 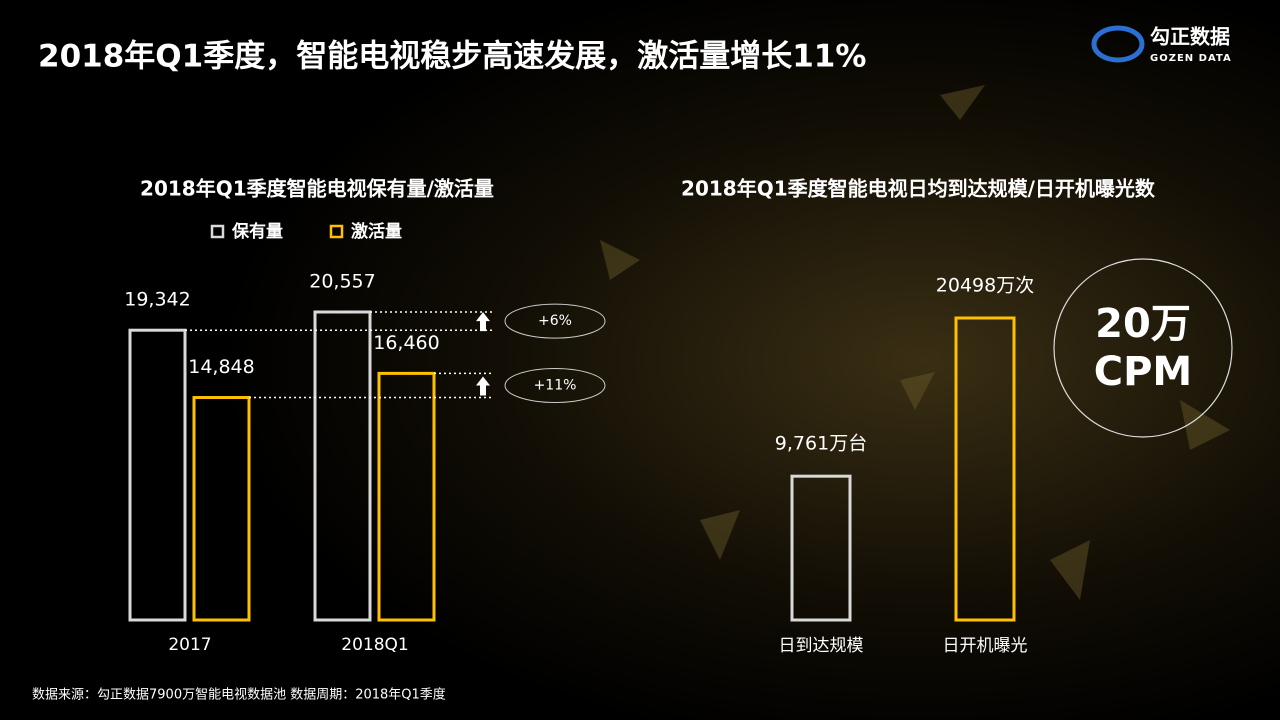 What do you see at coordinates (1191, 58) in the screenshot?
I see `logo-subtext: GOZEN DATA` at bounding box center [1191, 58].